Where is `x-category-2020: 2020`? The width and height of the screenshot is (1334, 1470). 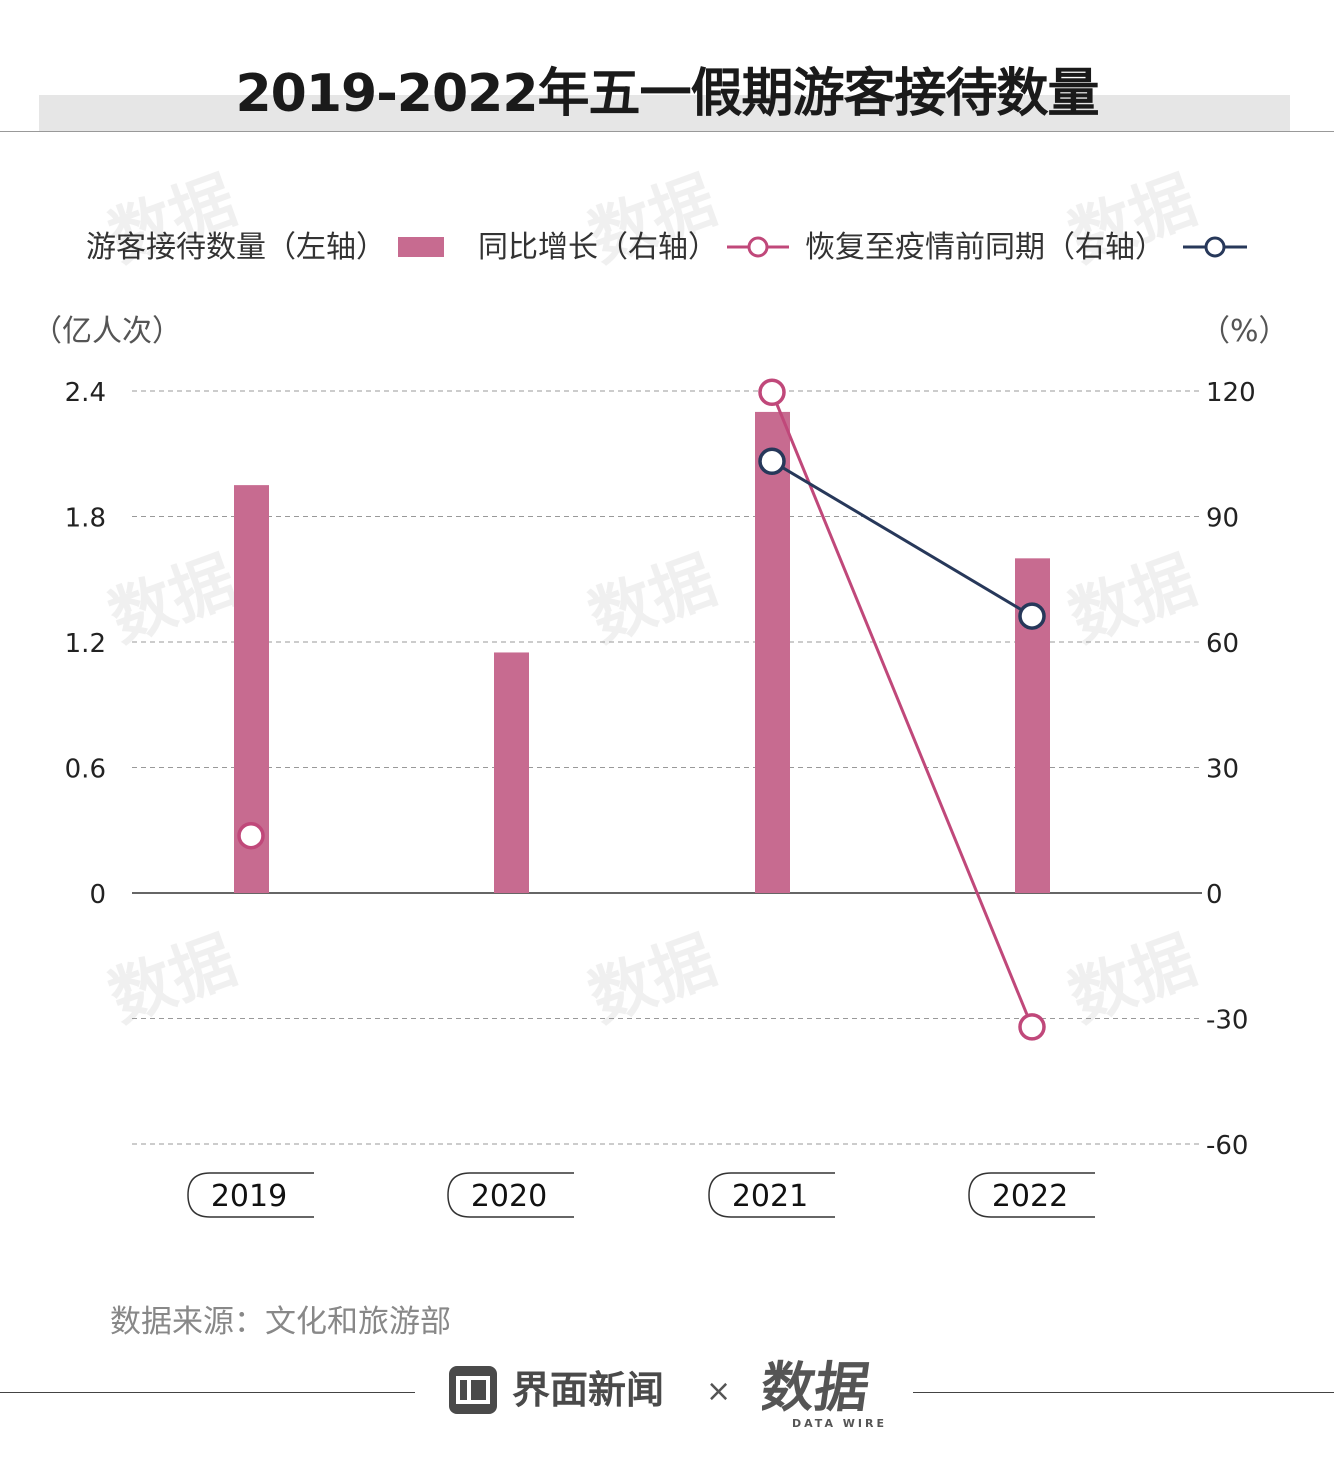
x-category-2020: 2020 is located at coordinates (510, 1195).